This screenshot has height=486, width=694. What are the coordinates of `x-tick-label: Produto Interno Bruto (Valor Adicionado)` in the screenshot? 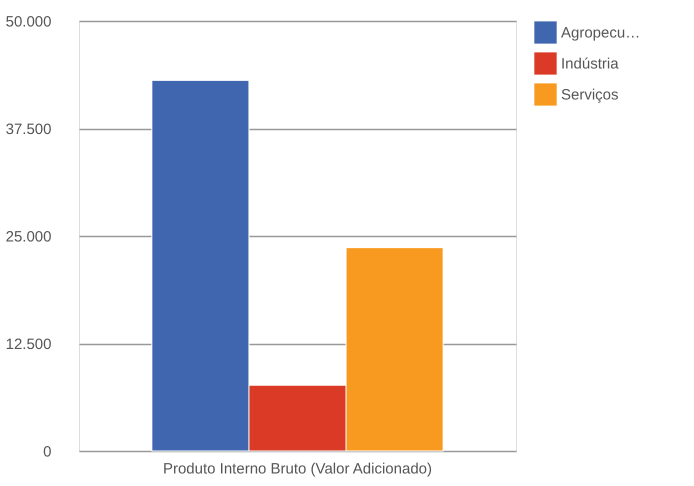 It's located at (297, 469).